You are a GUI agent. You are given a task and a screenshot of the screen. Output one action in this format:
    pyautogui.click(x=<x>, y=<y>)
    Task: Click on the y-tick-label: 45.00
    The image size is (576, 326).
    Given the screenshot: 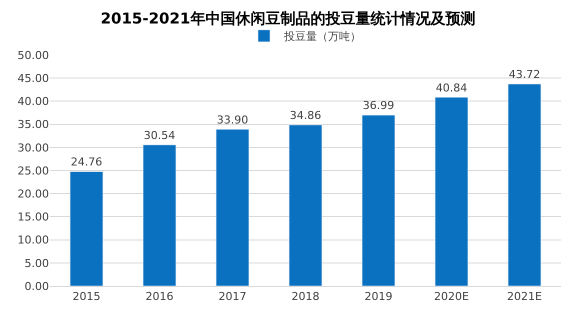 What is the action you would take?
    pyautogui.click(x=33, y=78)
    